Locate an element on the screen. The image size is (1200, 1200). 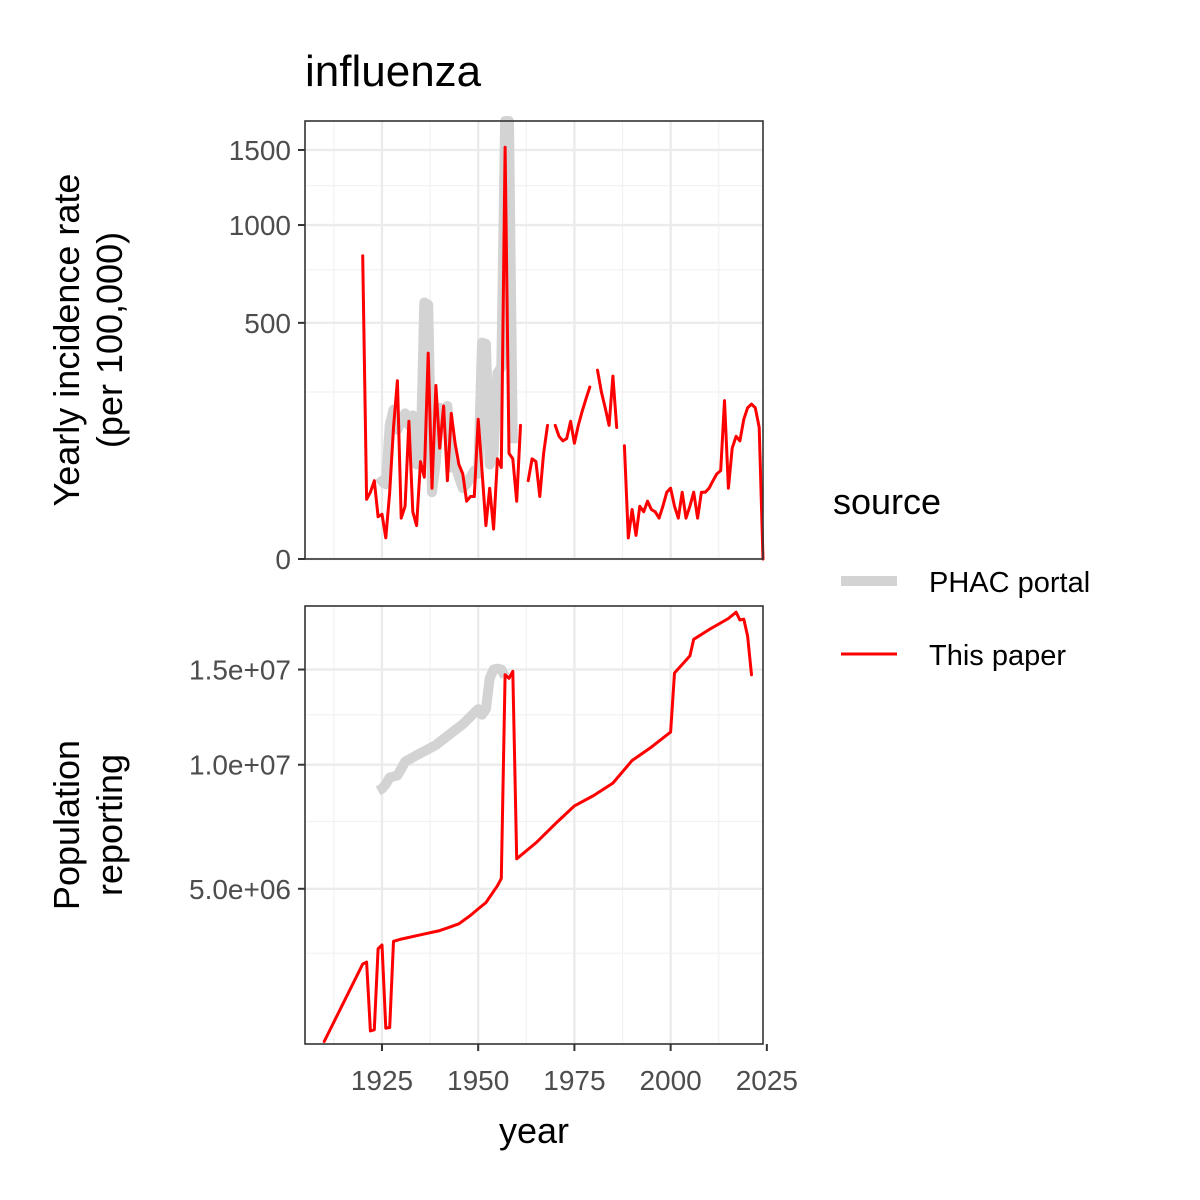
population-y-axis: 5.0e+06 1.0e+07 1.5e+07 is located at coordinates (247, 780).